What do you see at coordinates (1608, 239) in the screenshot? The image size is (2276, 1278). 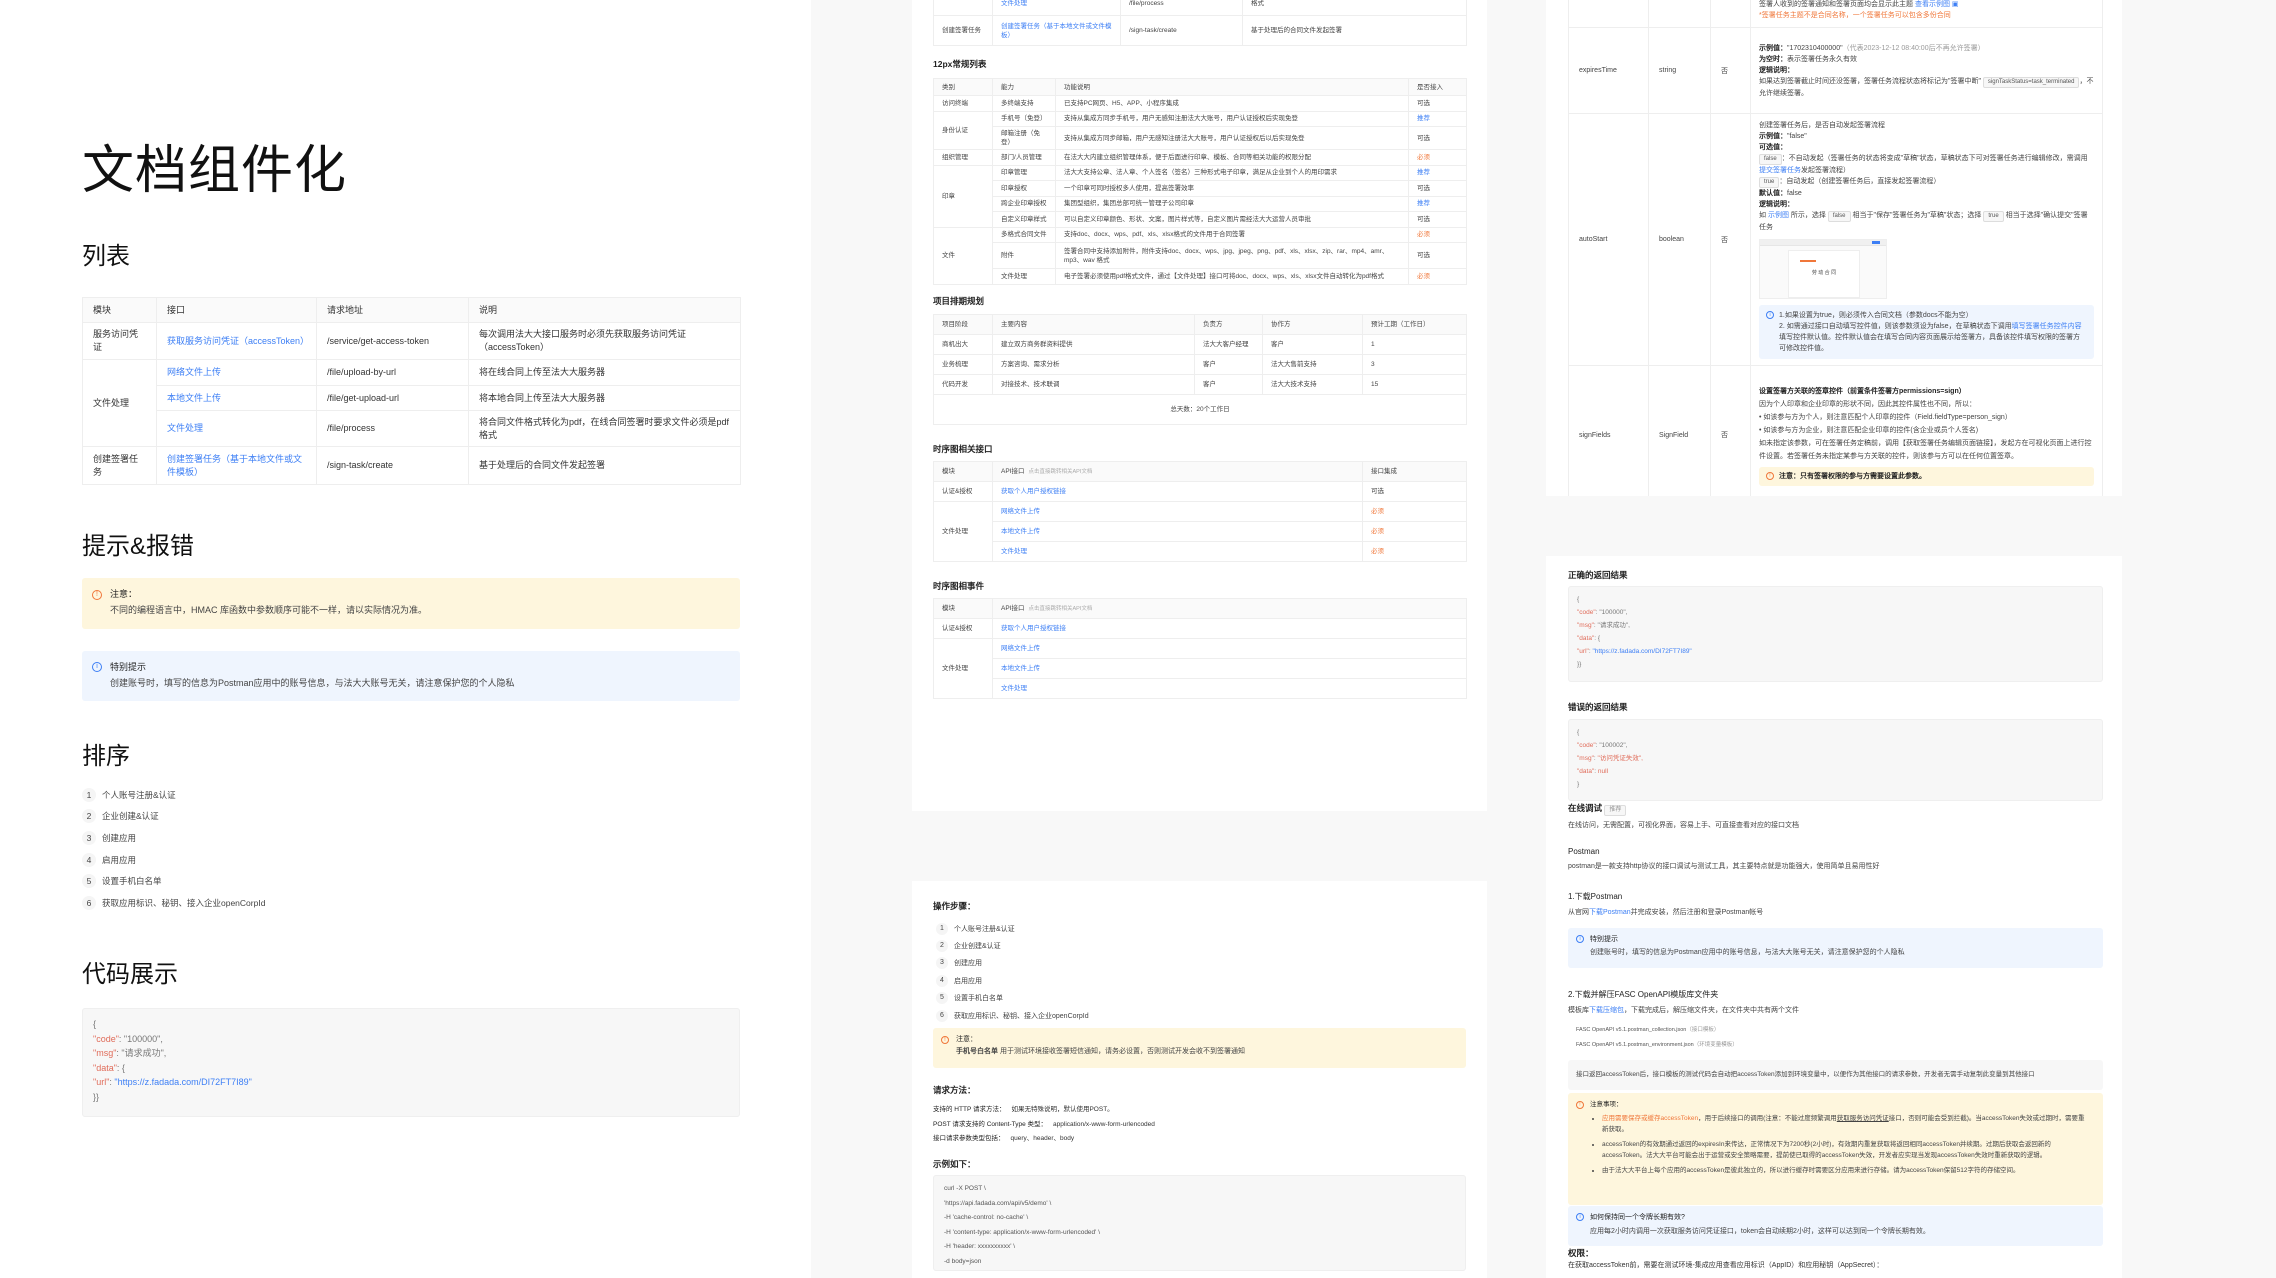 I see `param-name: autoStart` at bounding box center [1608, 239].